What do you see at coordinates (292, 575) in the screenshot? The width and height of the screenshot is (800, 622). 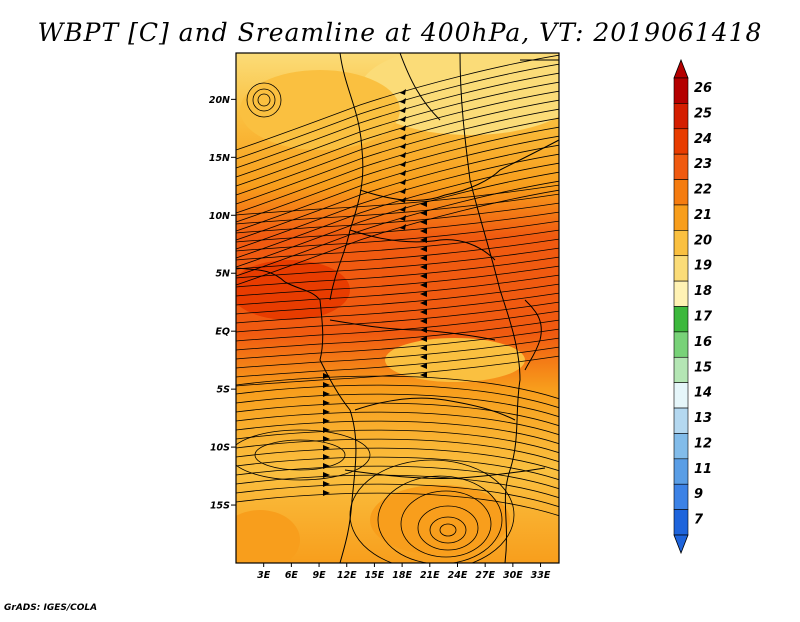 I see `lon-tick-label: 6E` at bounding box center [292, 575].